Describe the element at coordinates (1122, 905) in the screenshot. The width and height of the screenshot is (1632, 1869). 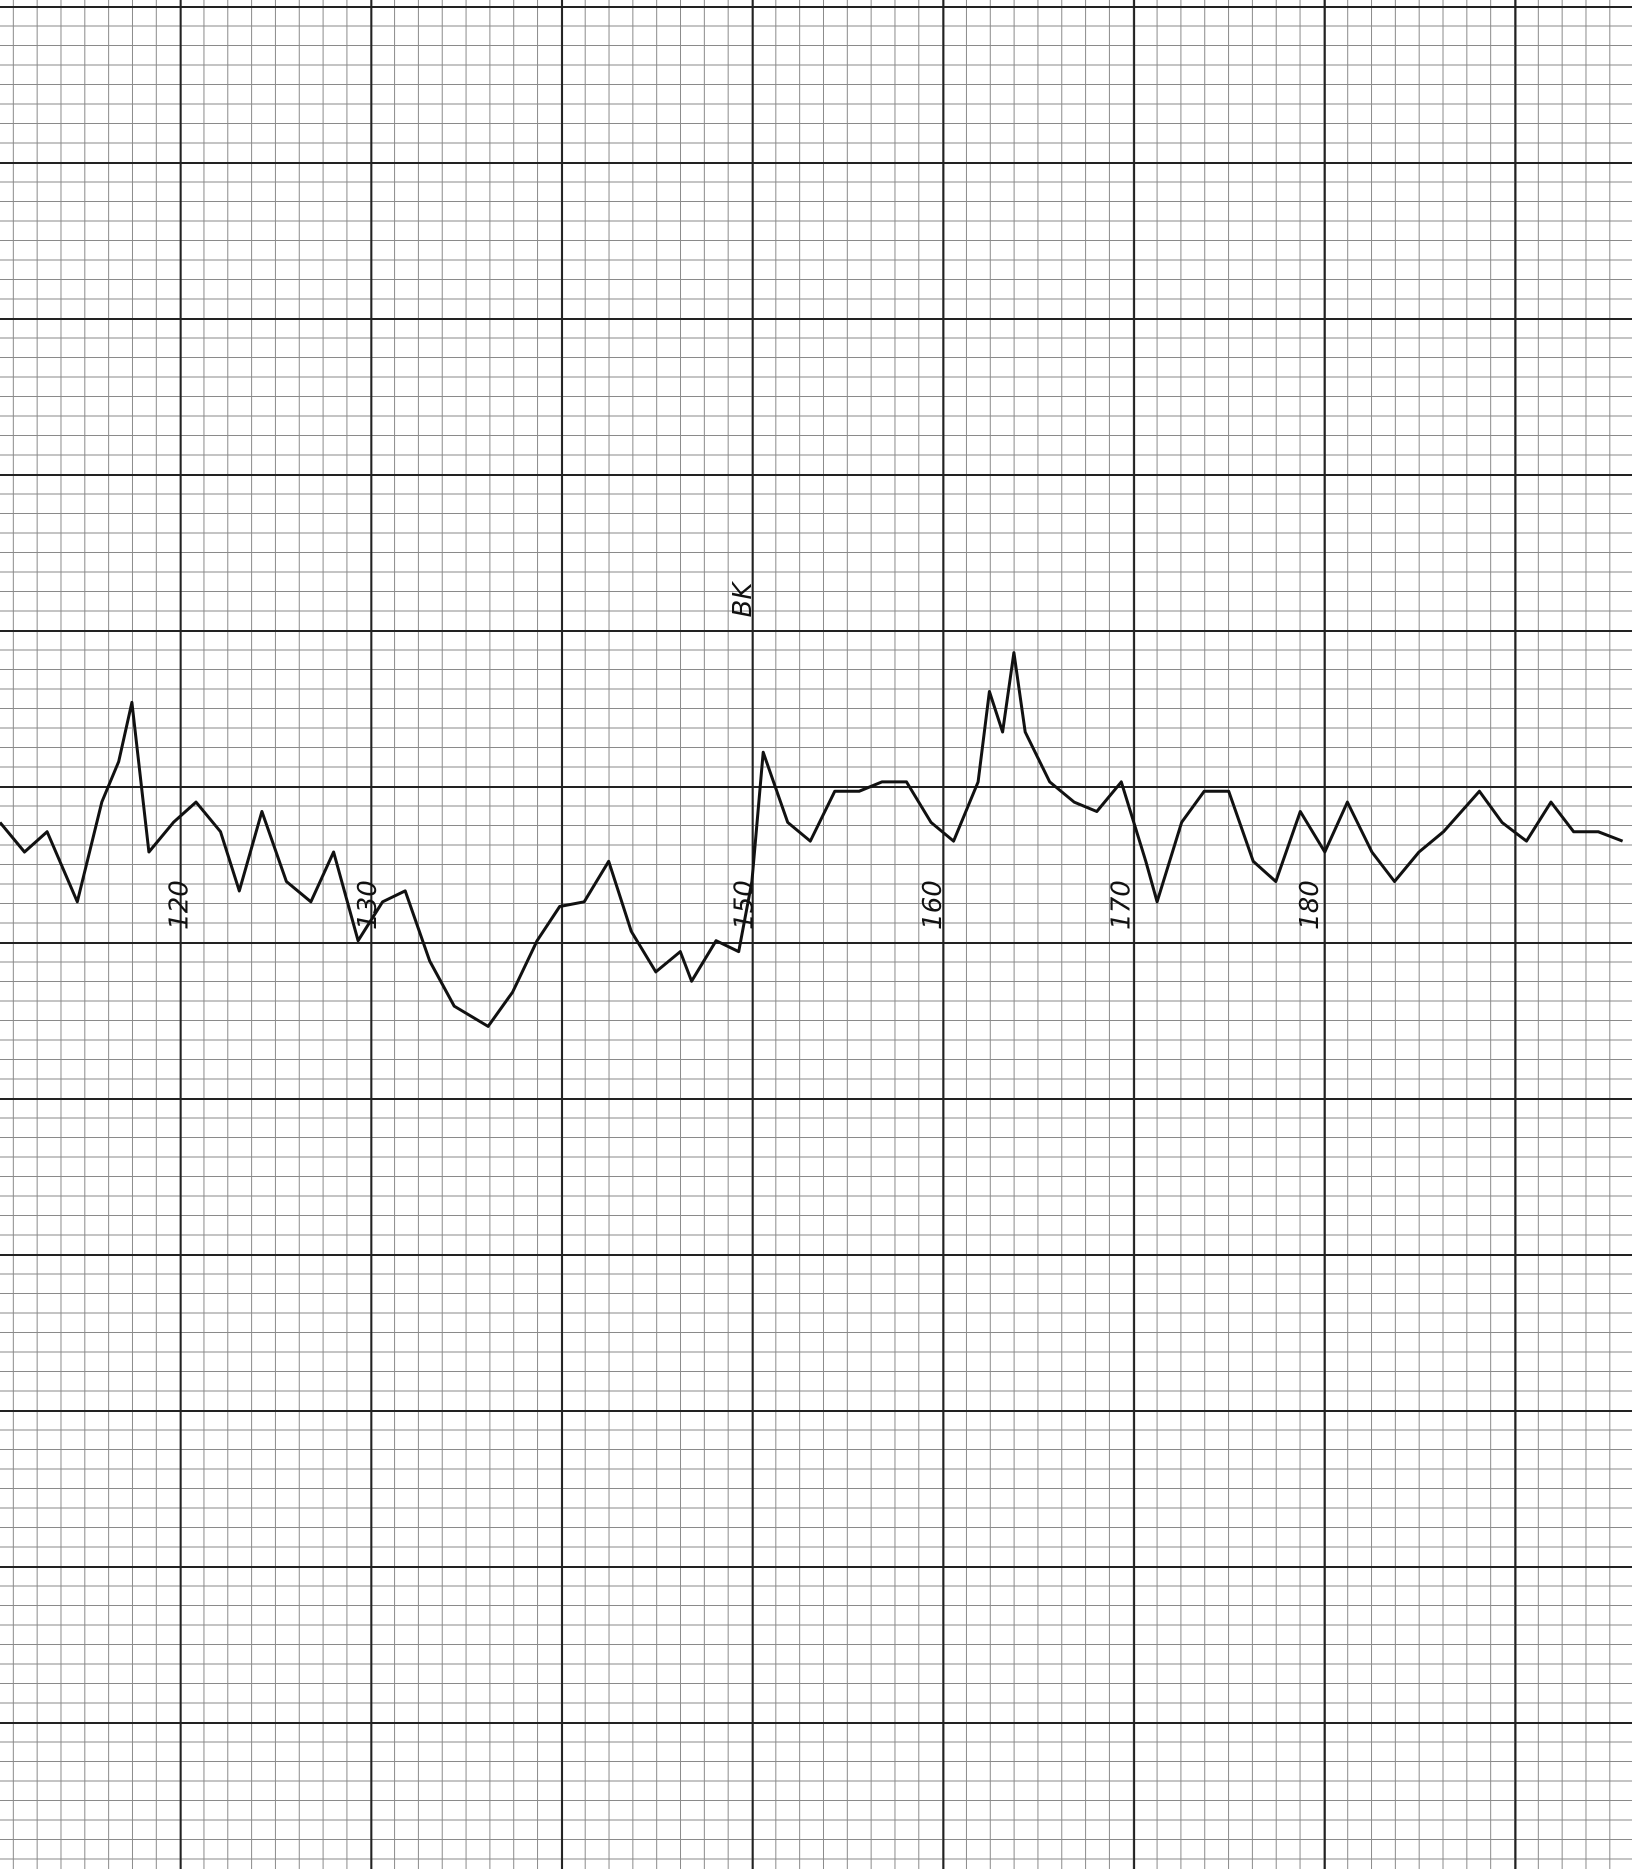
I see `x-tick-label: 170` at that location.